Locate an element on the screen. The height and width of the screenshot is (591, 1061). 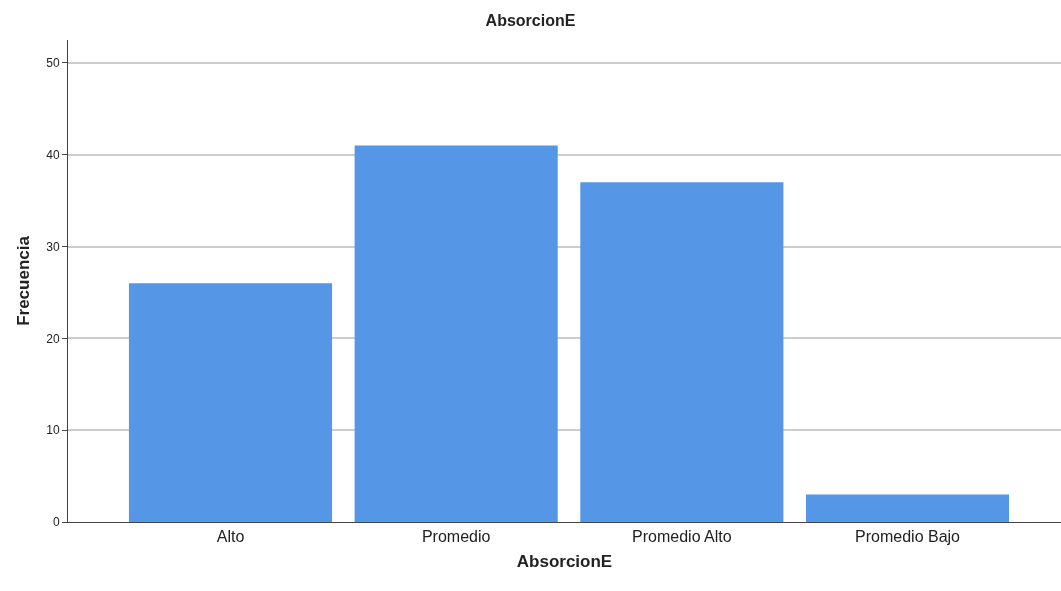
y-tick-label: 50 is located at coordinates (53, 63).